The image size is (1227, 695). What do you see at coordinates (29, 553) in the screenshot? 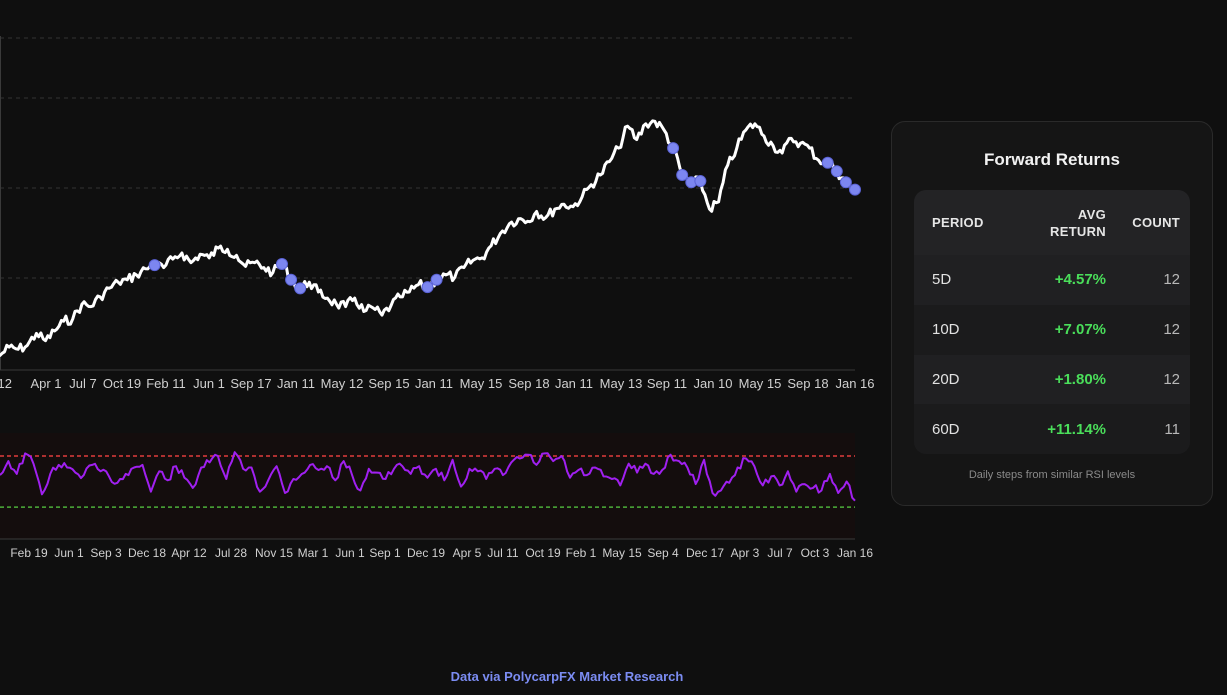
I see `rsi-x-tick-label: Feb 19` at bounding box center [29, 553].